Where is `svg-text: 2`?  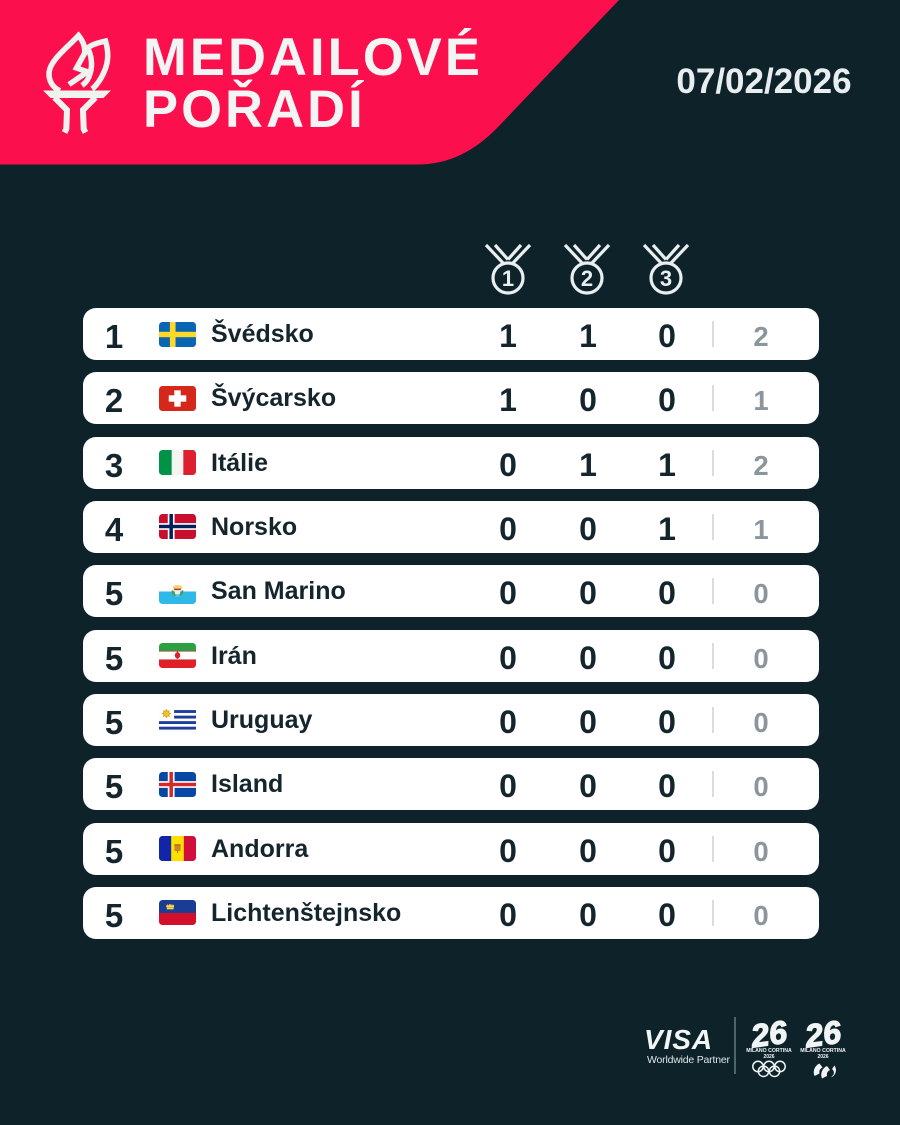
svg-text: 2 is located at coordinates (587, 278).